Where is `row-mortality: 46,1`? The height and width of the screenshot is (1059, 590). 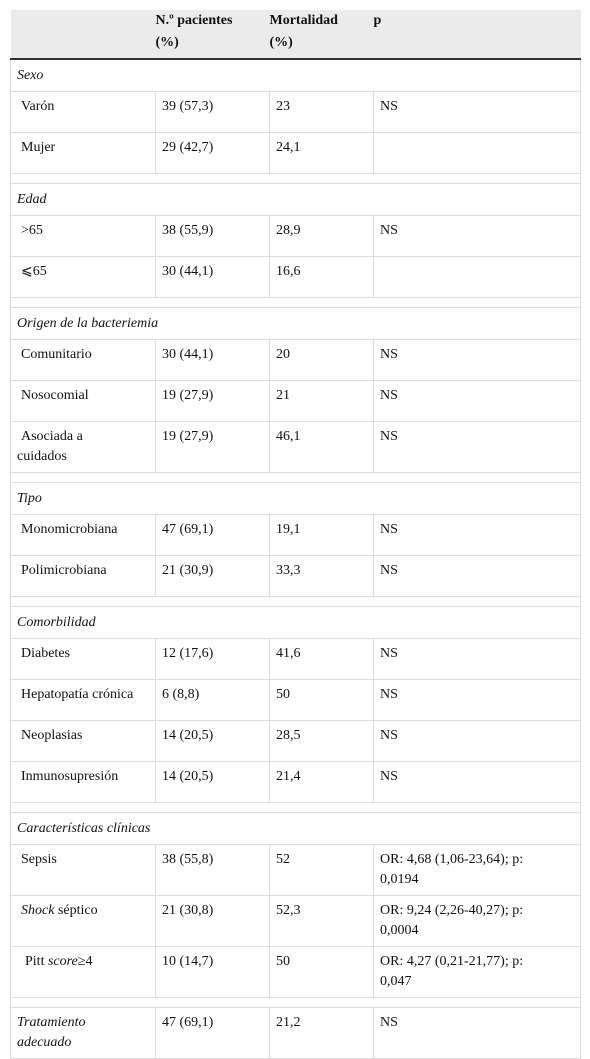 row-mortality: 46,1 is located at coordinates (321, 447).